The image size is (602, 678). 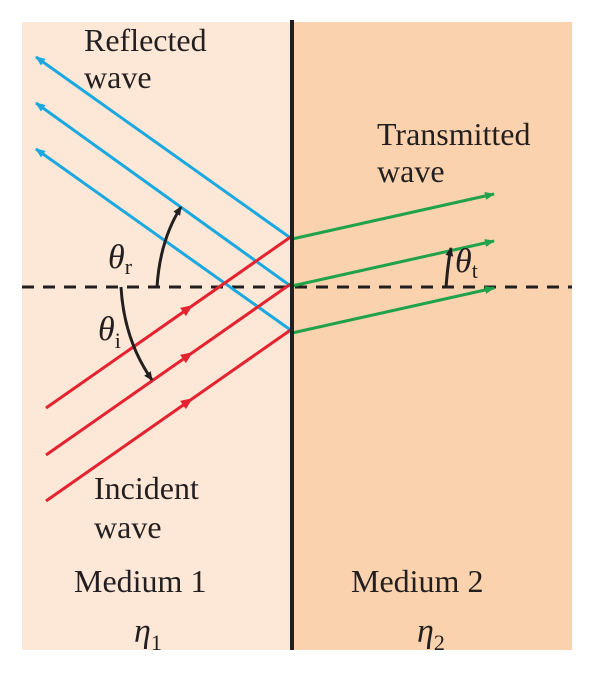 I want to click on eta-1-label: η1, so click(x=148, y=634).